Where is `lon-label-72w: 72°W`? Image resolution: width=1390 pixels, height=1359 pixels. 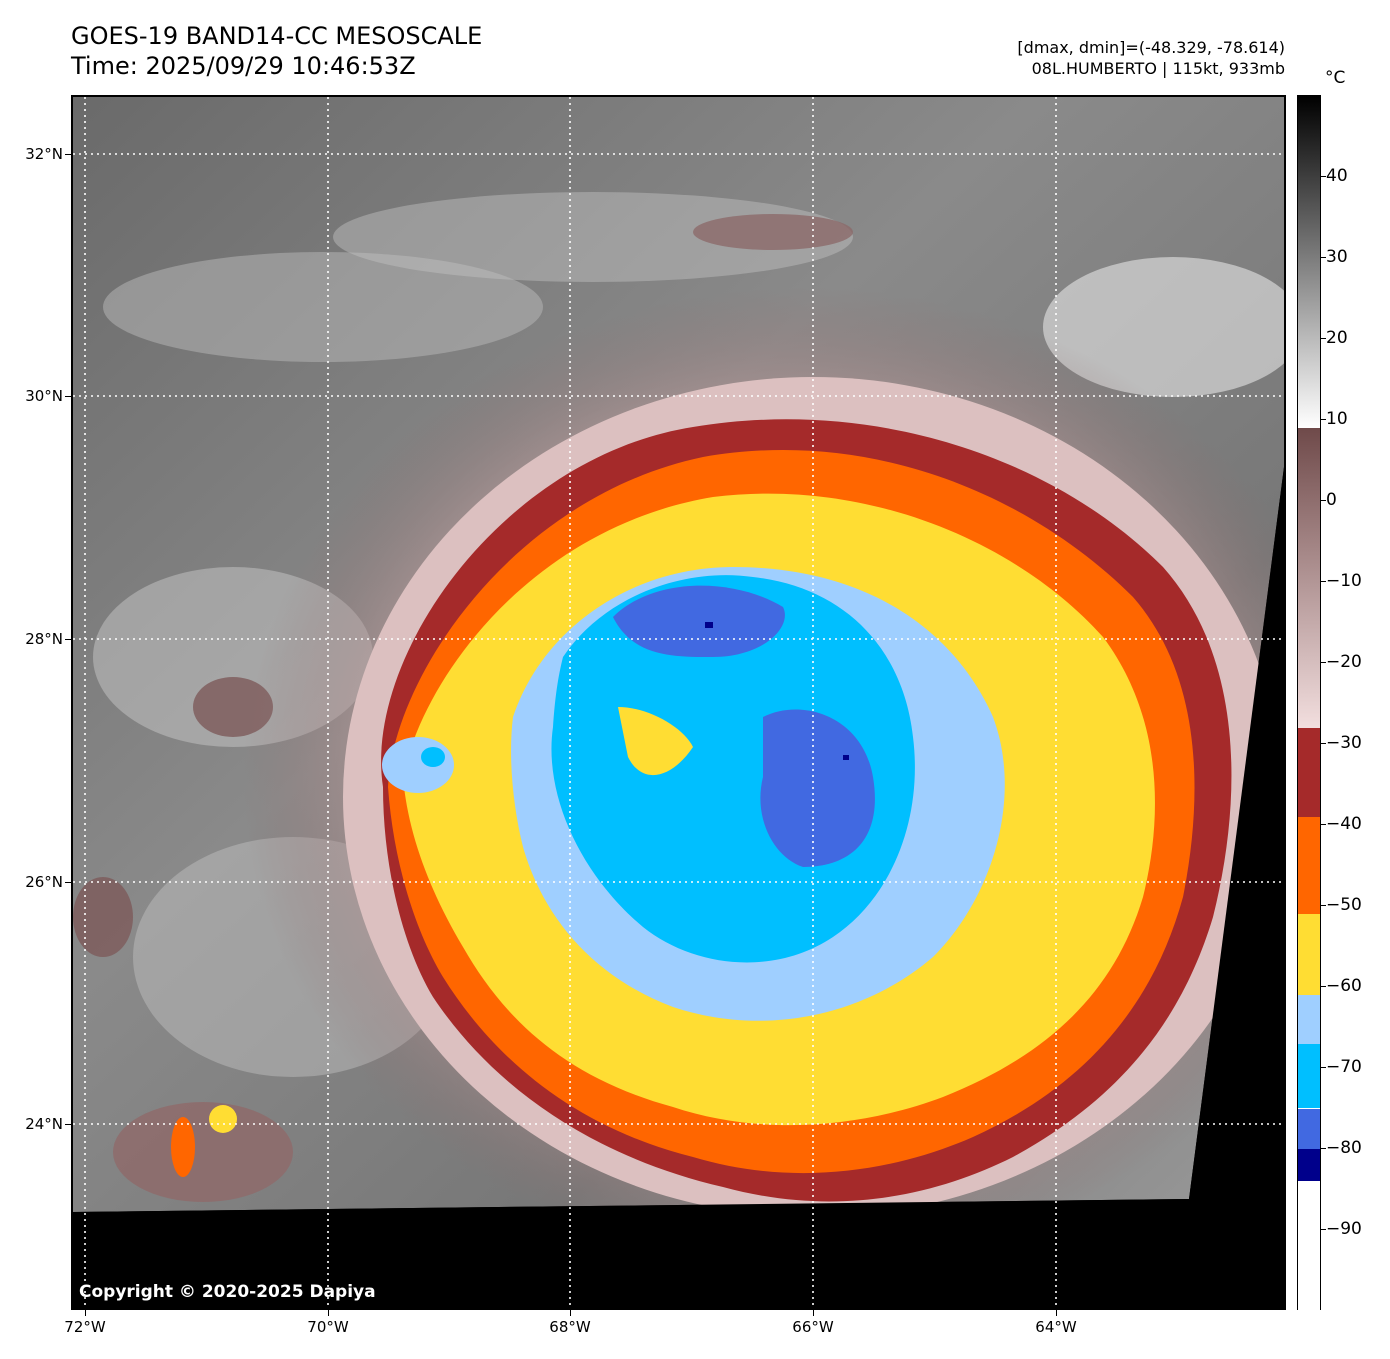
lon-label-72w: 72°W is located at coordinates (85, 1327).